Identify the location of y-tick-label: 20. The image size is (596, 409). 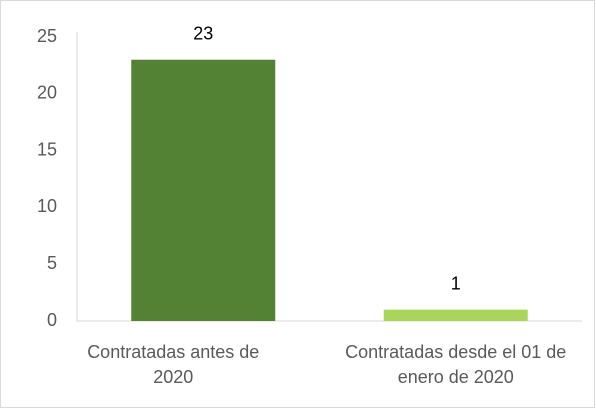
(47, 93).